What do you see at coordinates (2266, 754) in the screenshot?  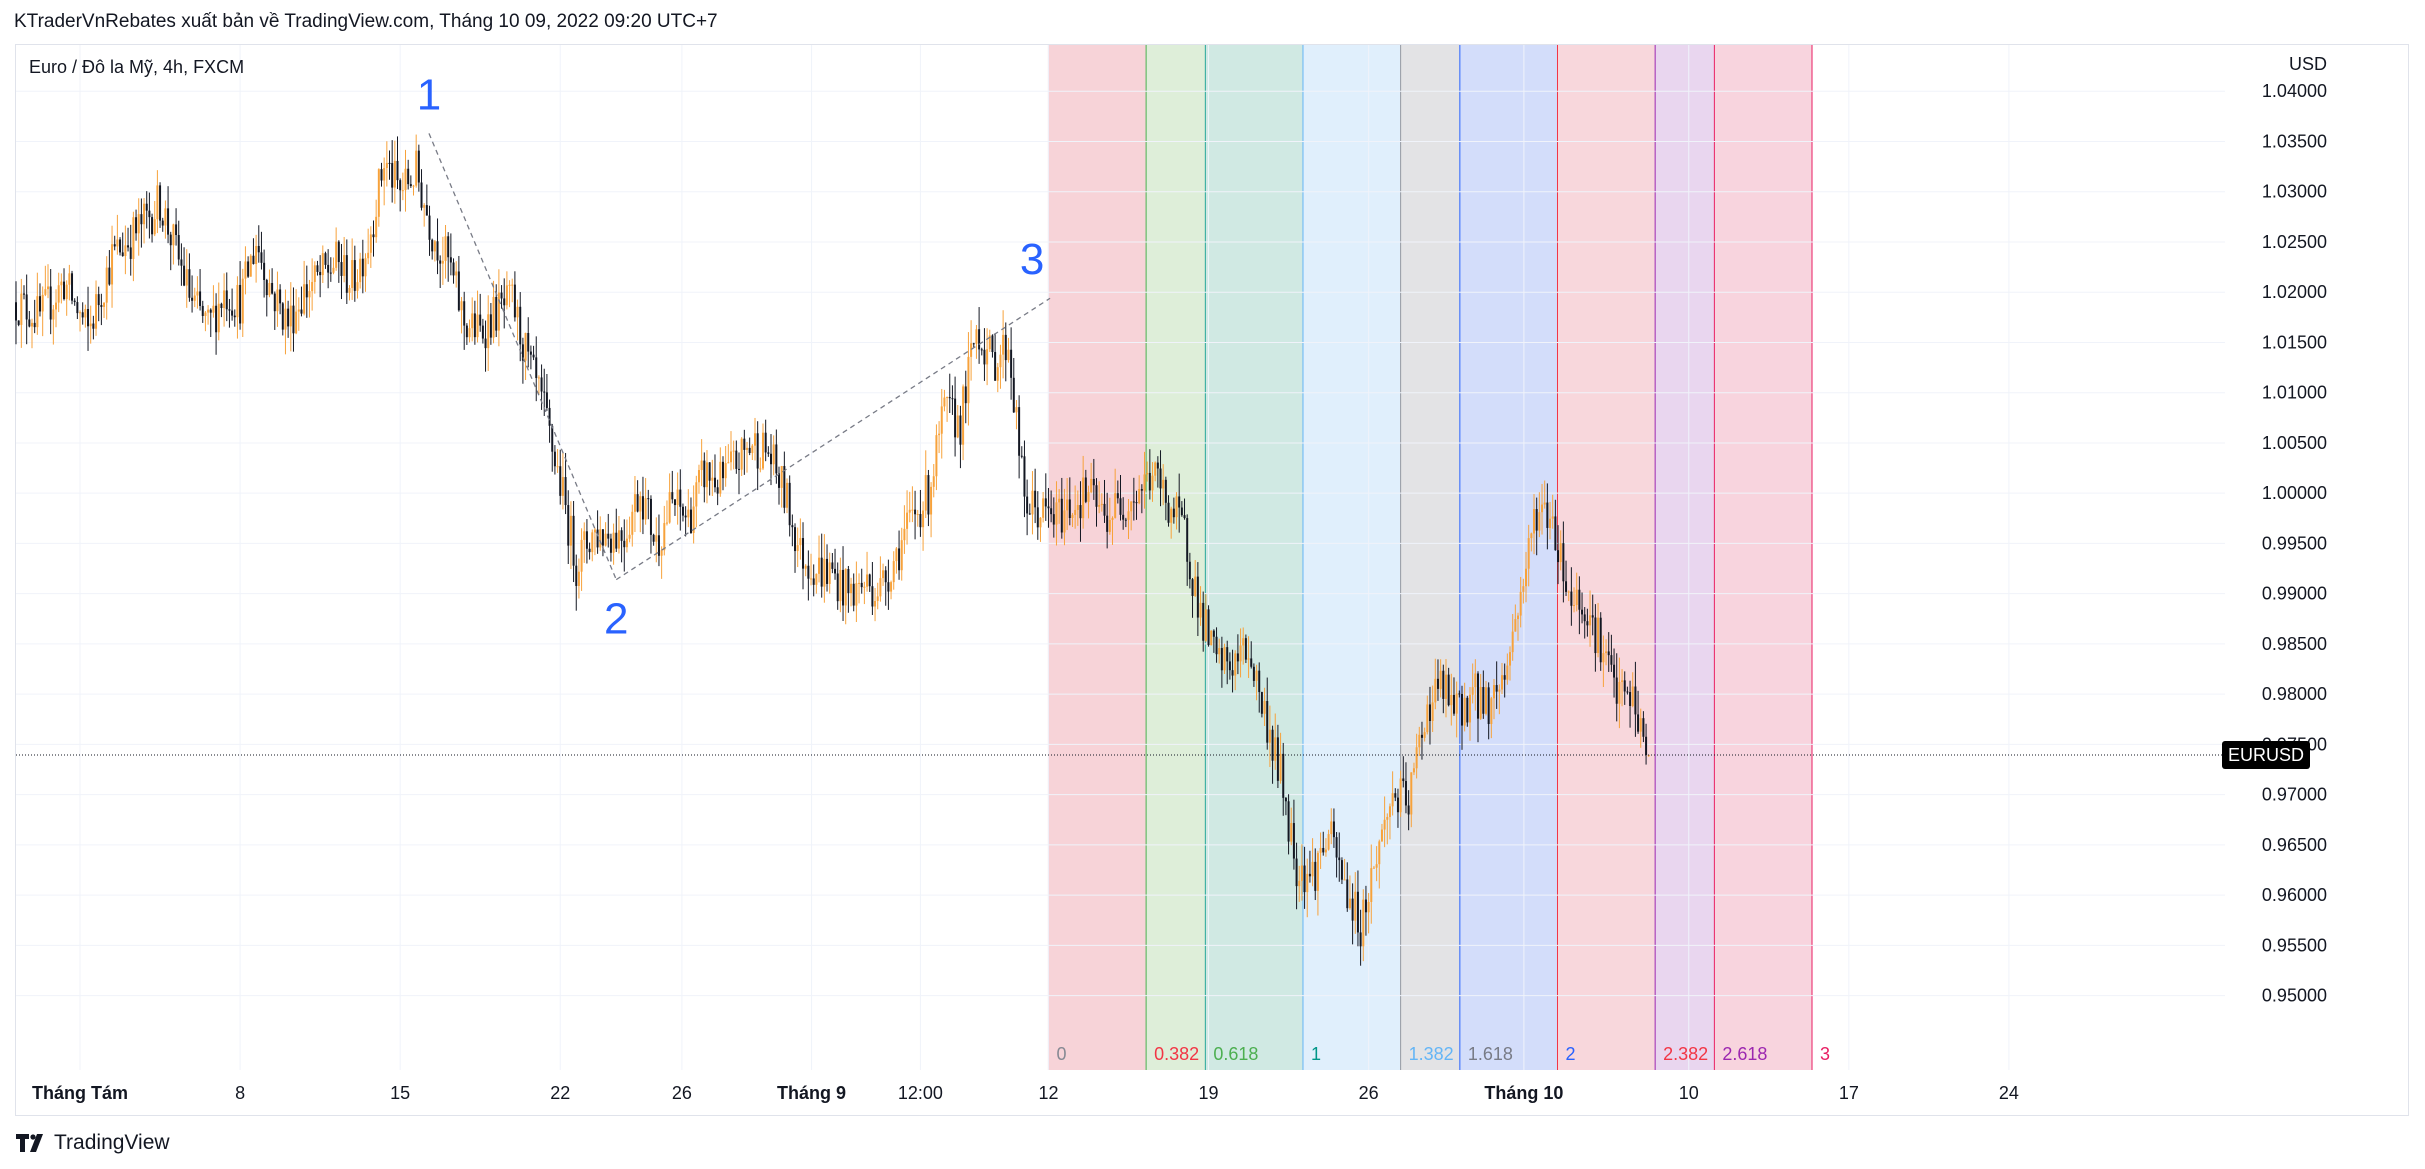 I see `symbol-badge` at bounding box center [2266, 754].